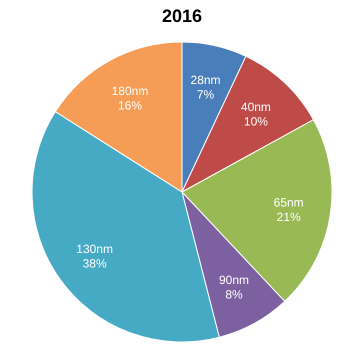  What do you see at coordinates (256, 121) in the screenshot?
I see `data-label: 10%` at bounding box center [256, 121].